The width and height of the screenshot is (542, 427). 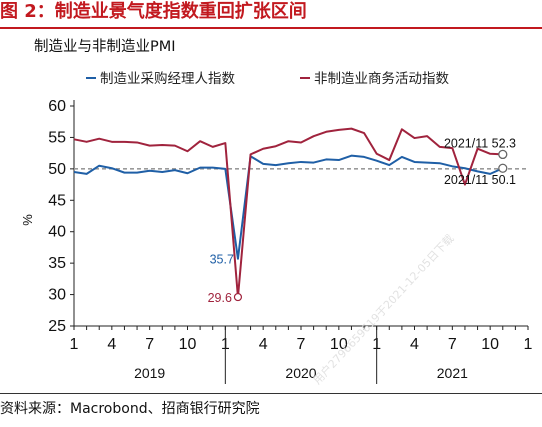 What do you see at coordinates (238, 297) in the screenshot?
I see `min-marker-nonmanufacturing` at bounding box center [238, 297].